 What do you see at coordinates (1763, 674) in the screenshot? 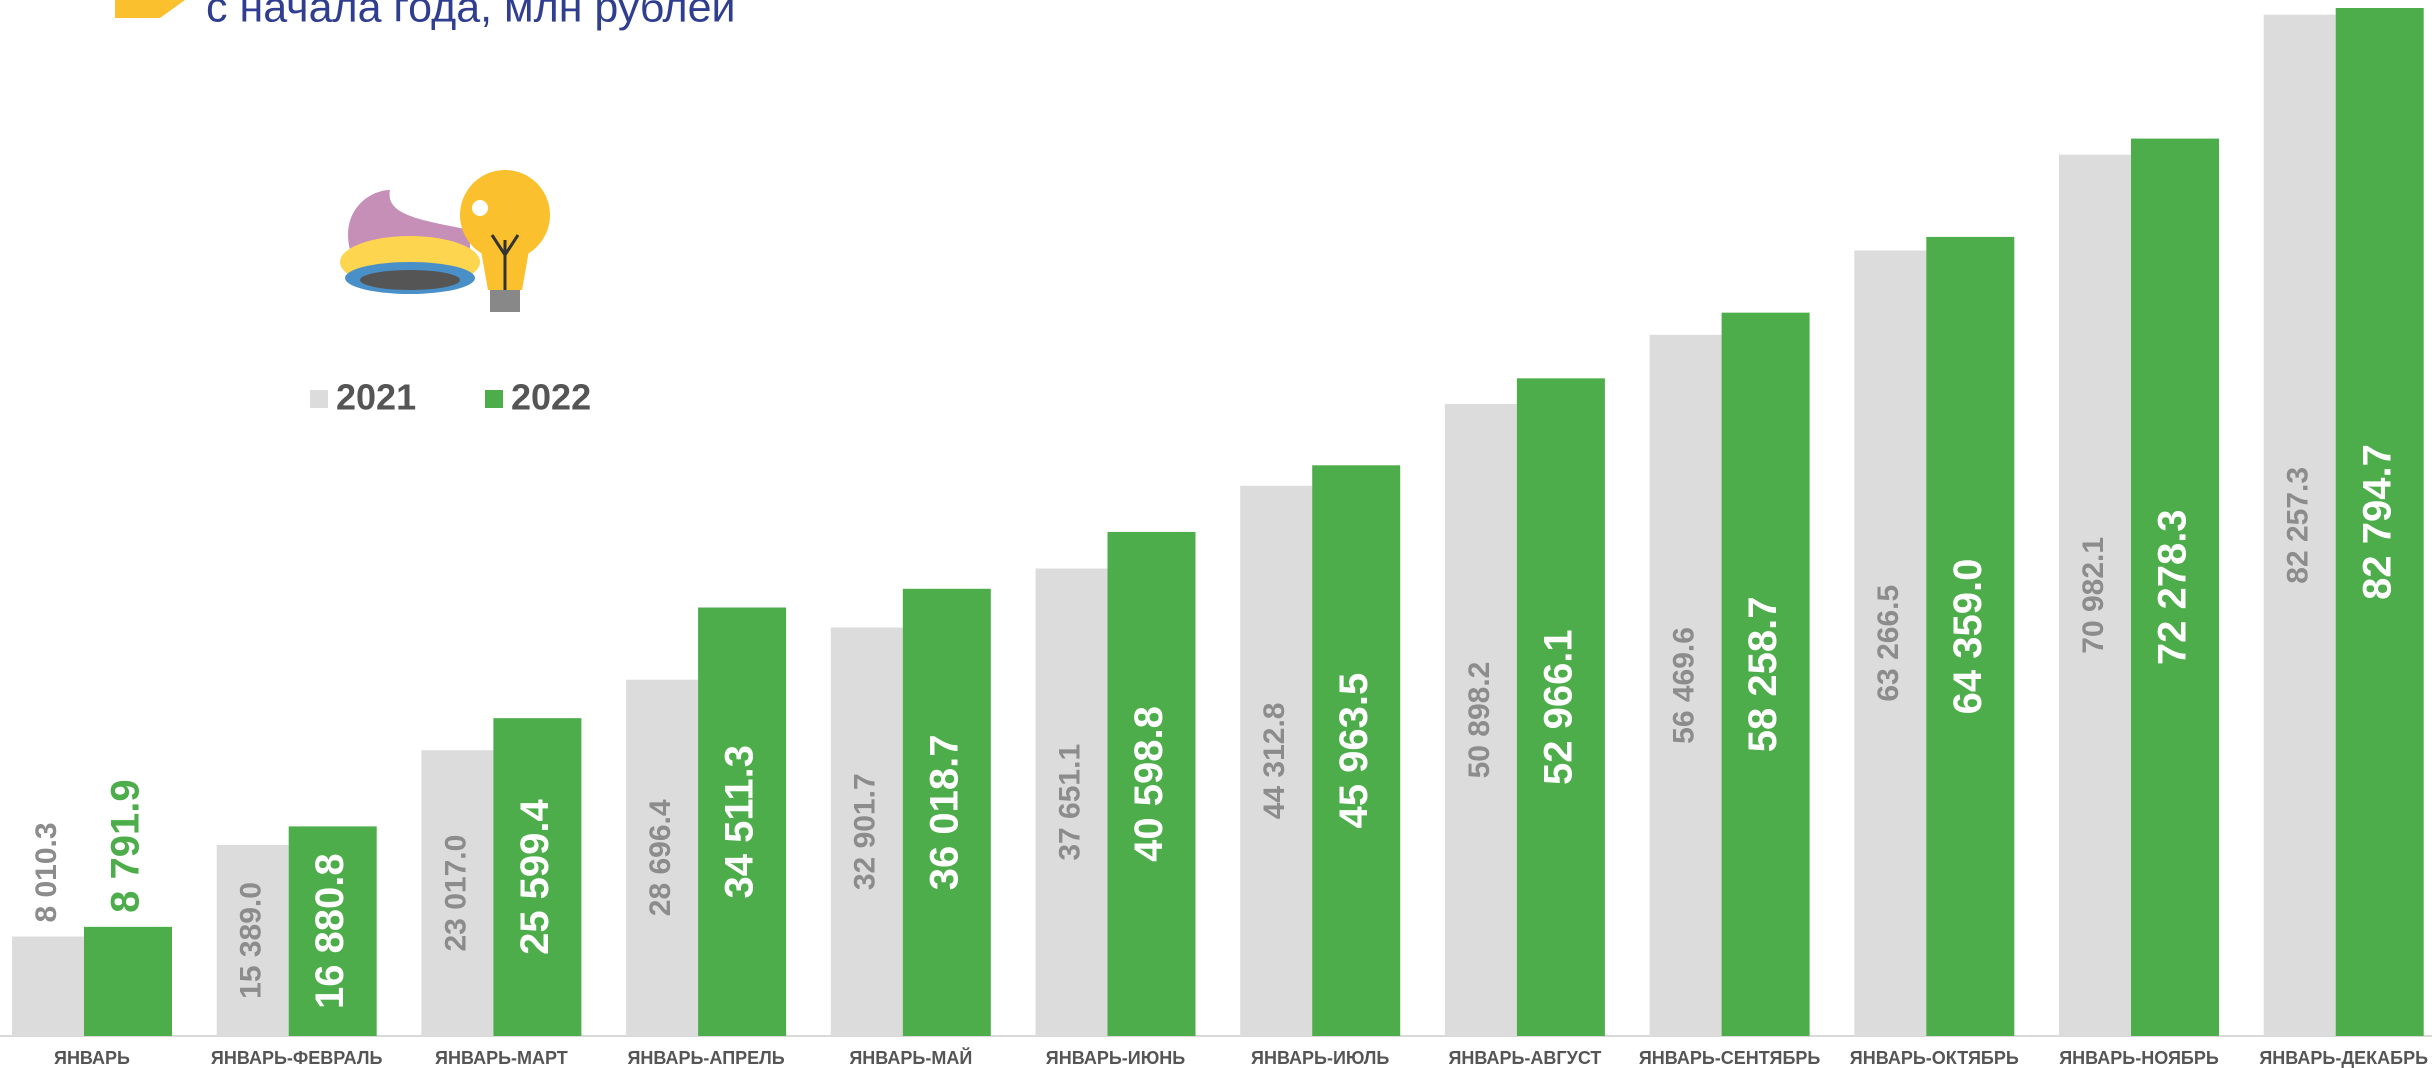
I see `data-label: 58 258.7` at bounding box center [1763, 674].